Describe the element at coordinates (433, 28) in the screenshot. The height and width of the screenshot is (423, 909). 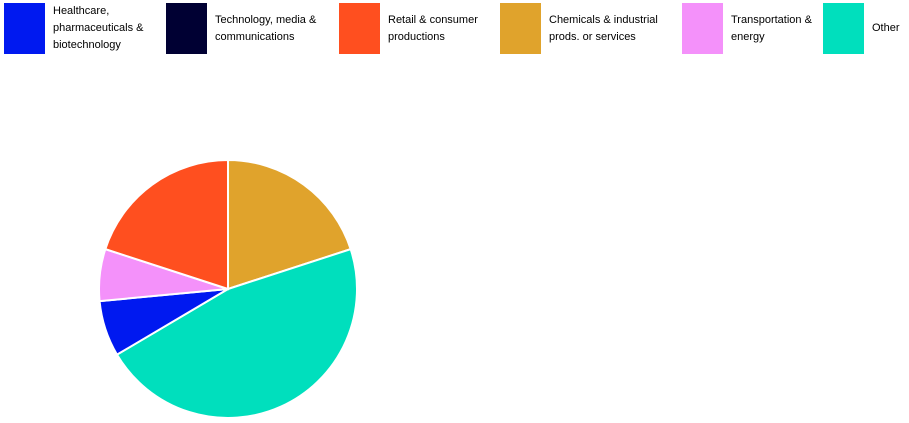
I see `legend-label: Retail & consumer productions` at that location.